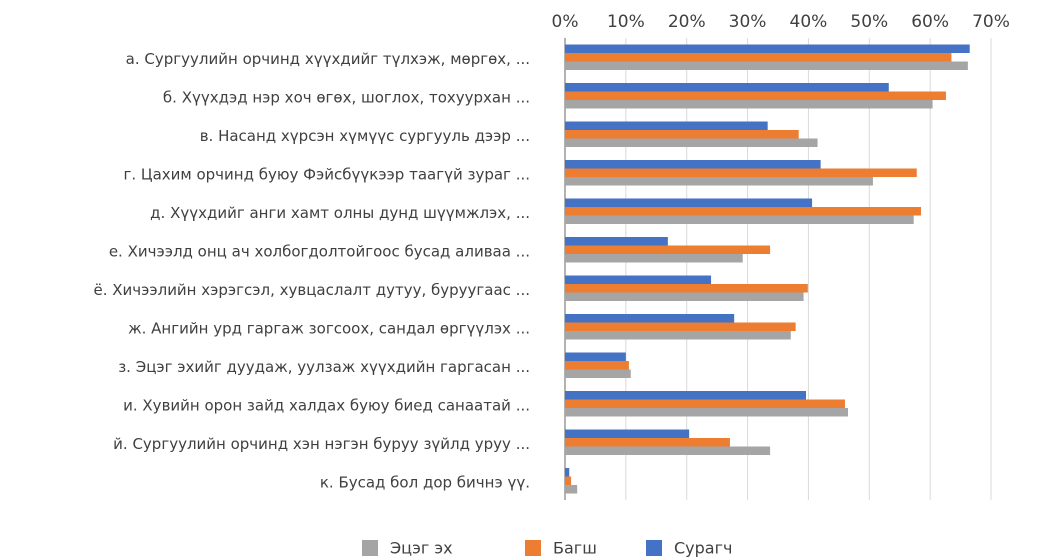  Describe the element at coordinates (575, 548) in the screenshot. I see `legend-label: Багш` at that location.